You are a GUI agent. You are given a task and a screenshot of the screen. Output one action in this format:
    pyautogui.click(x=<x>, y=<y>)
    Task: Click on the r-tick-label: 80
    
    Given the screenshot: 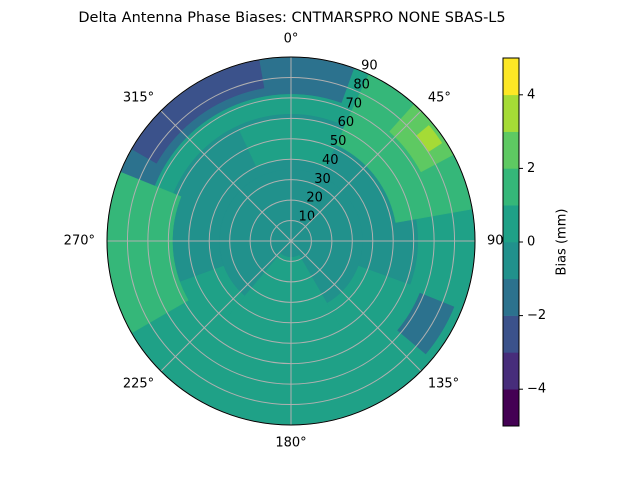 What is the action you would take?
    pyautogui.click(x=361, y=84)
    